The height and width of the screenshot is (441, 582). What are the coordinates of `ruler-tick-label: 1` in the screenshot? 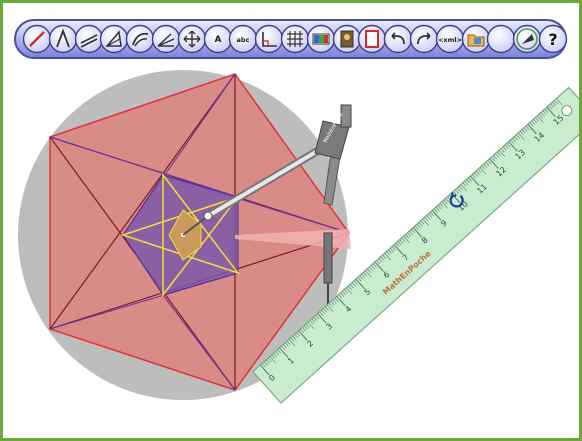 It's located at (291, 361).